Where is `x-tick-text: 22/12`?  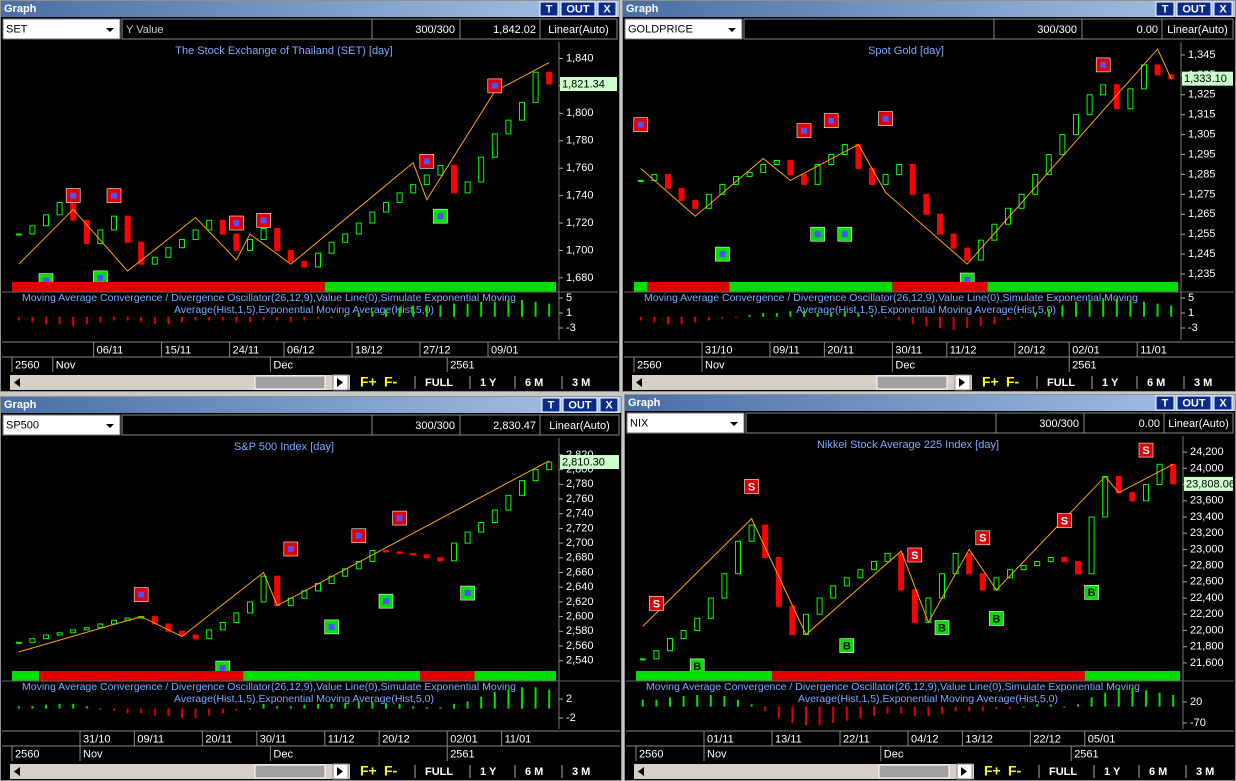
x-tick-text: 22/12 is located at coordinates (1047, 739).